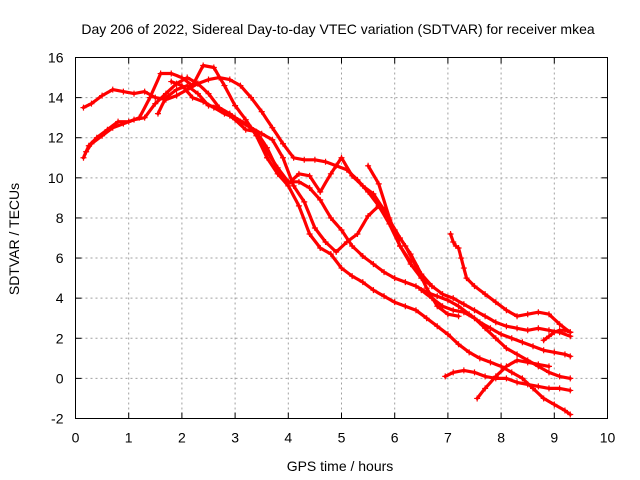 The height and width of the screenshot is (480, 640). I want to click on y-tick-label: 10, so click(56, 178).